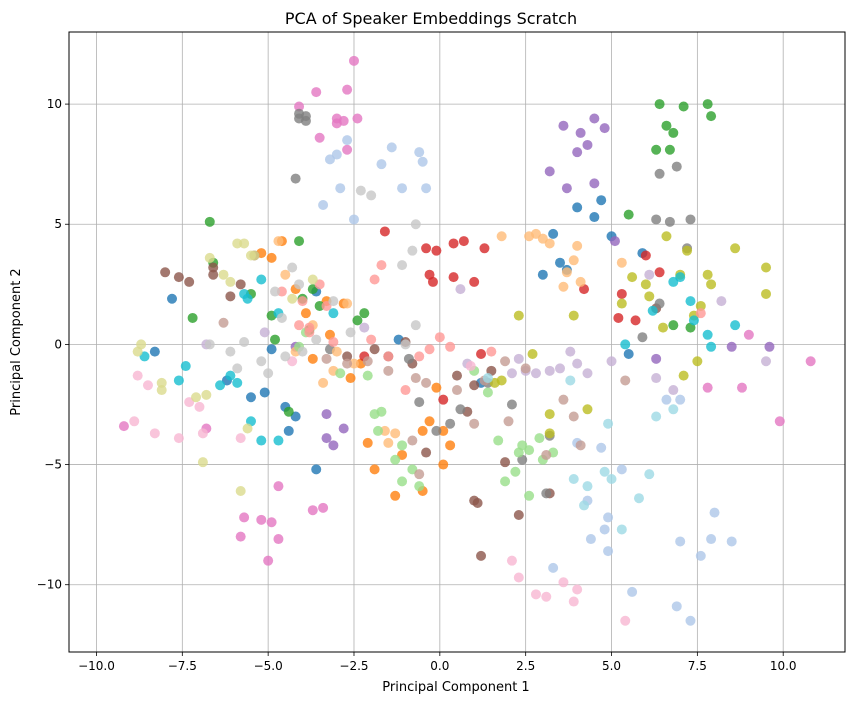 This screenshot has width=853, height=705. Describe the element at coordinates (697, 666) in the screenshot. I see `x-tick-label: 7.5` at that location.